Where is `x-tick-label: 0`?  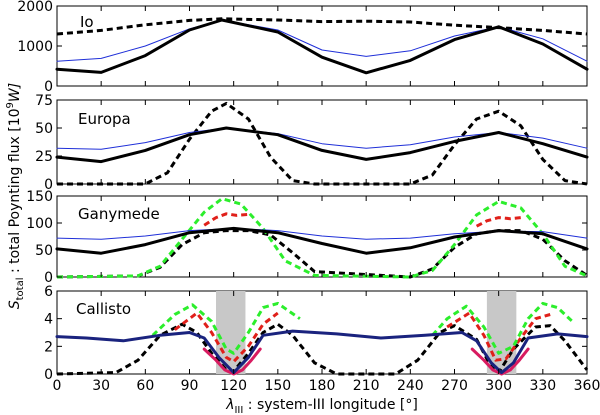
x-tick-label: 0 is located at coordinates (57, 386).